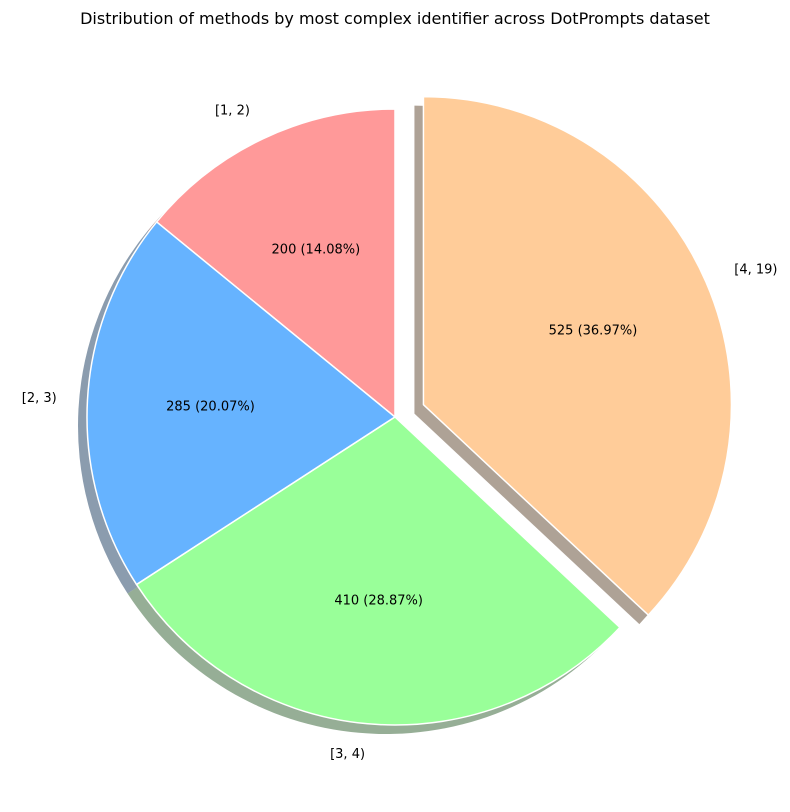 The width and height of the screenshot is (790, 812). I want to click on category-label-1-2: [1, 2), so click(232, 110).